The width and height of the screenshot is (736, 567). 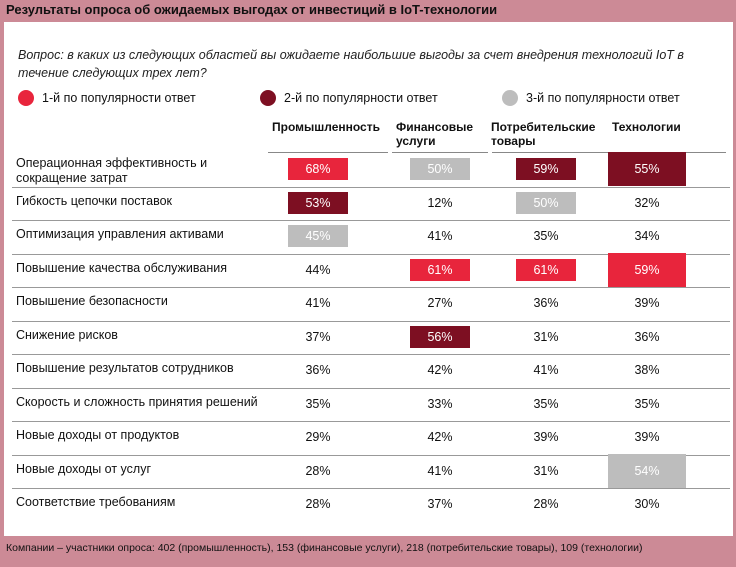 I want to click on table-cell: 54%, so click(x=647, y=470).